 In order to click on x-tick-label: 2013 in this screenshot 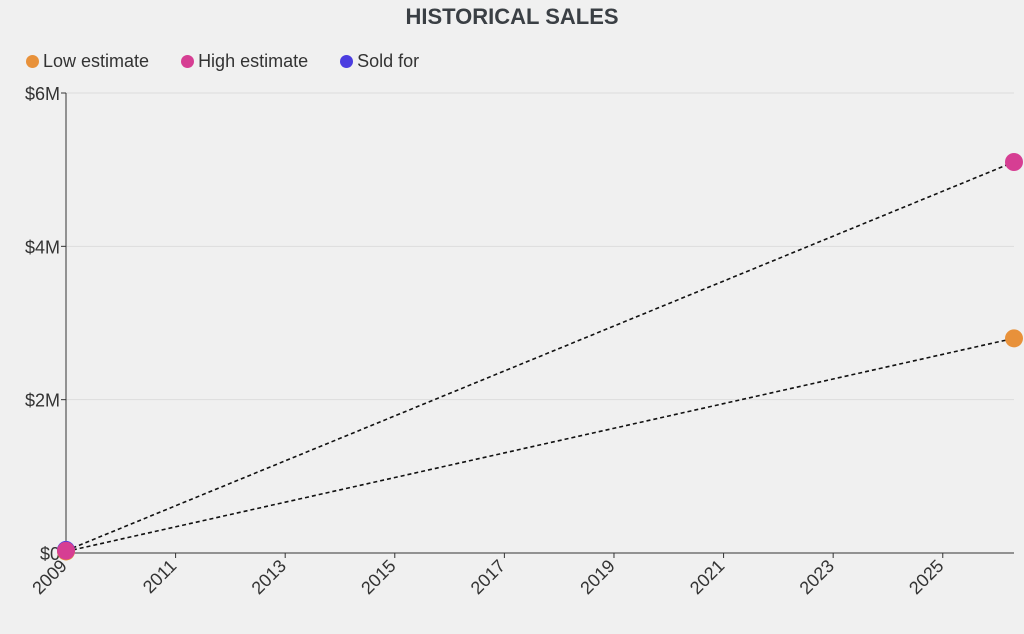, I will do `click(269, 577)`.